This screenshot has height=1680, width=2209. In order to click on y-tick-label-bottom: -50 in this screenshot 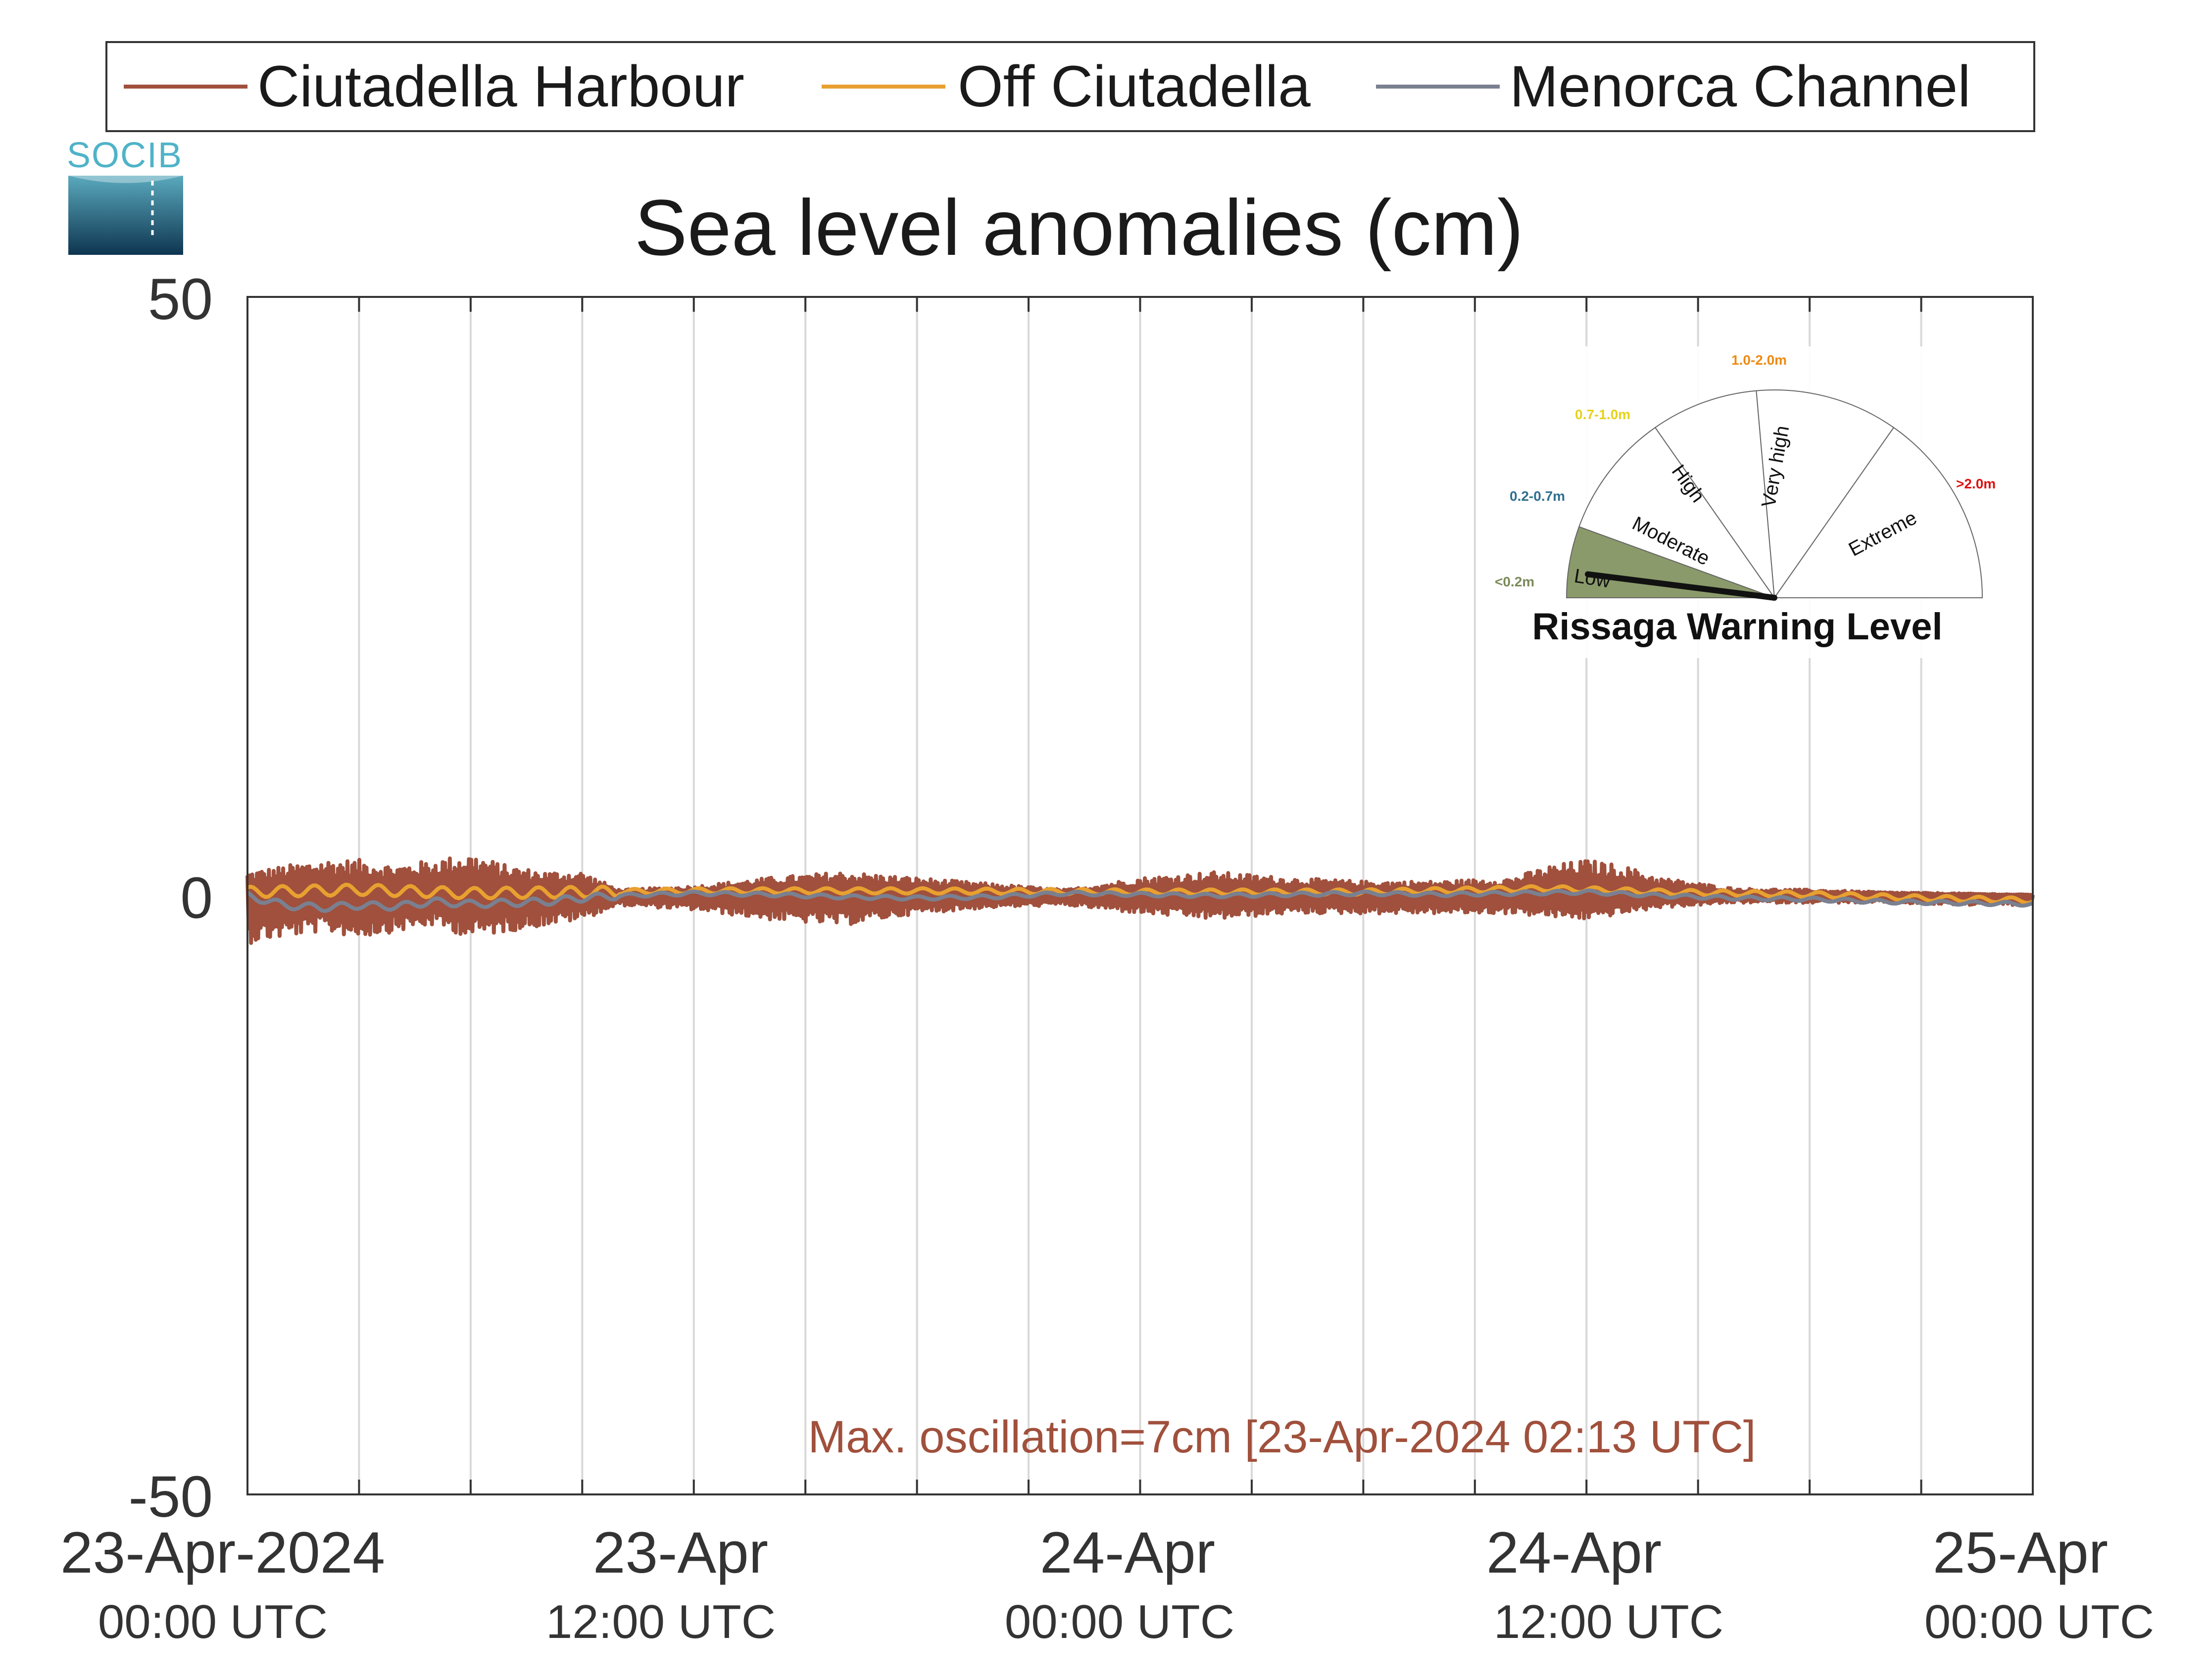, I will do `click(170, 1497)`.